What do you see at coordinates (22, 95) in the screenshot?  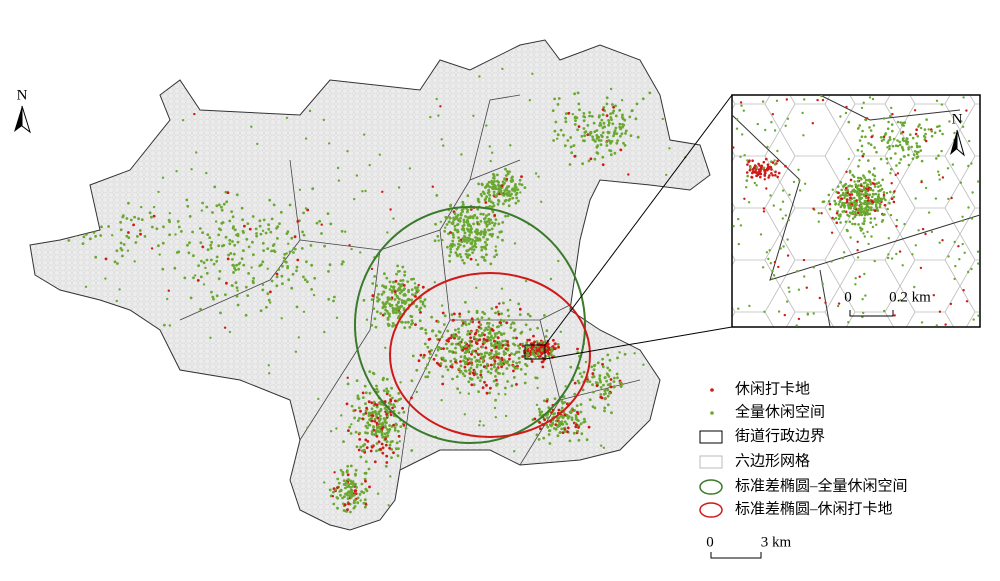 I see `north-label: N` at bounding box center [22, 95].